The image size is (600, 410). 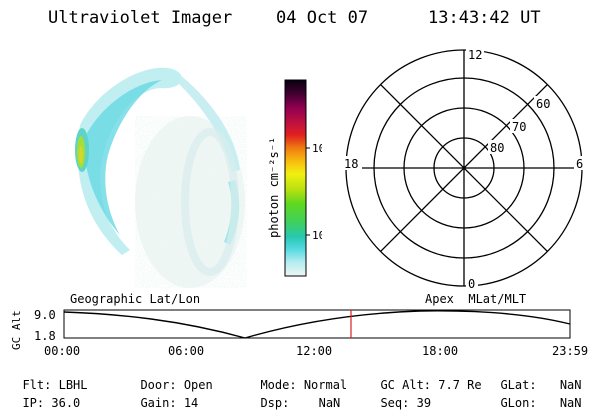 I want to click on status-mode-label: Mode:, so click(x=278, y=385).